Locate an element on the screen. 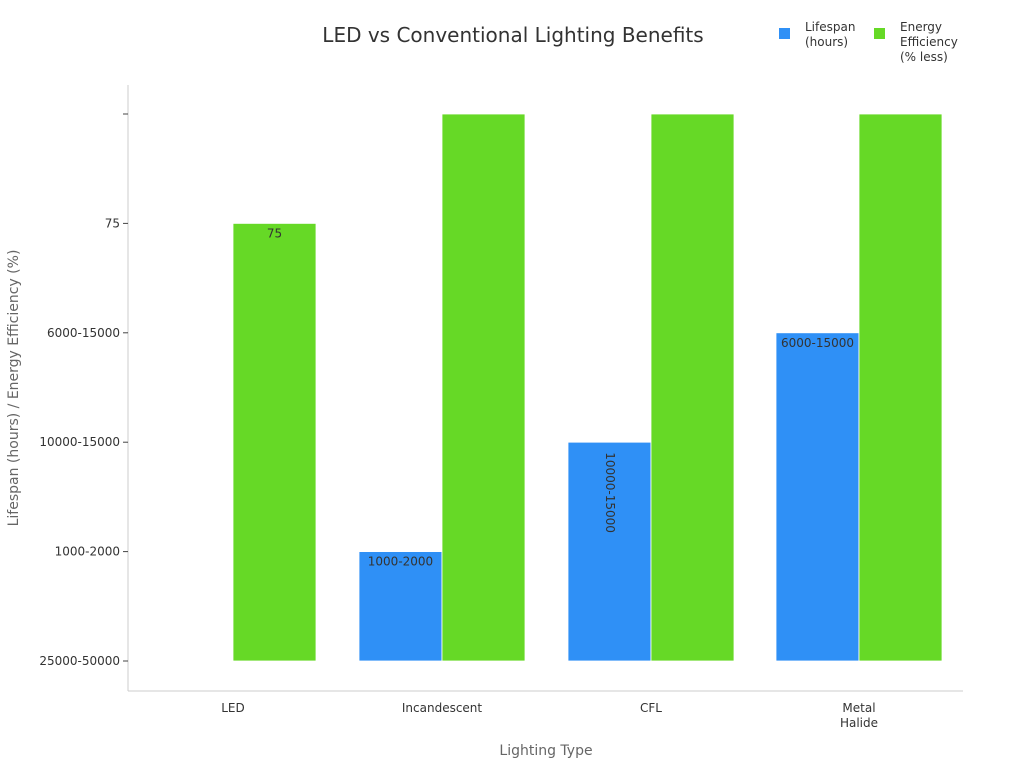 The height and width of the screenshot is (768, 1024). data-label: 10000-15000 is located at coordinates (610, 492).